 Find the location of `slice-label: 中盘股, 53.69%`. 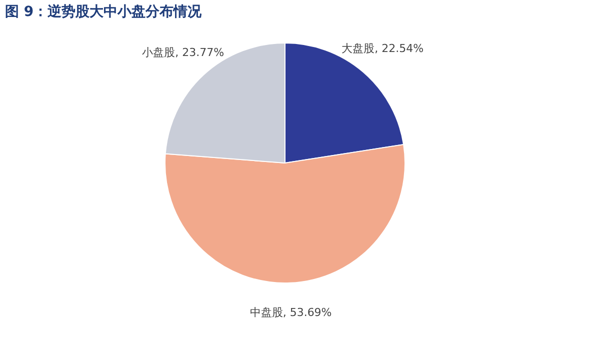

slice-label: 中盘股, 53.69% is located at coordinates (291, 312).